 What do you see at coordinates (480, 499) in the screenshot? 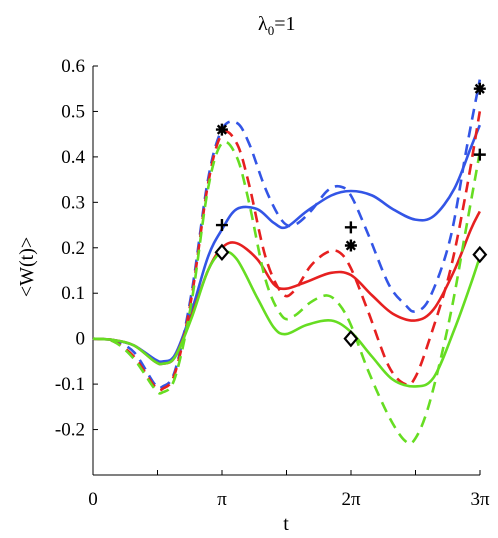
I see `x-tick-label: 3π` at bounding box center [480, 499].